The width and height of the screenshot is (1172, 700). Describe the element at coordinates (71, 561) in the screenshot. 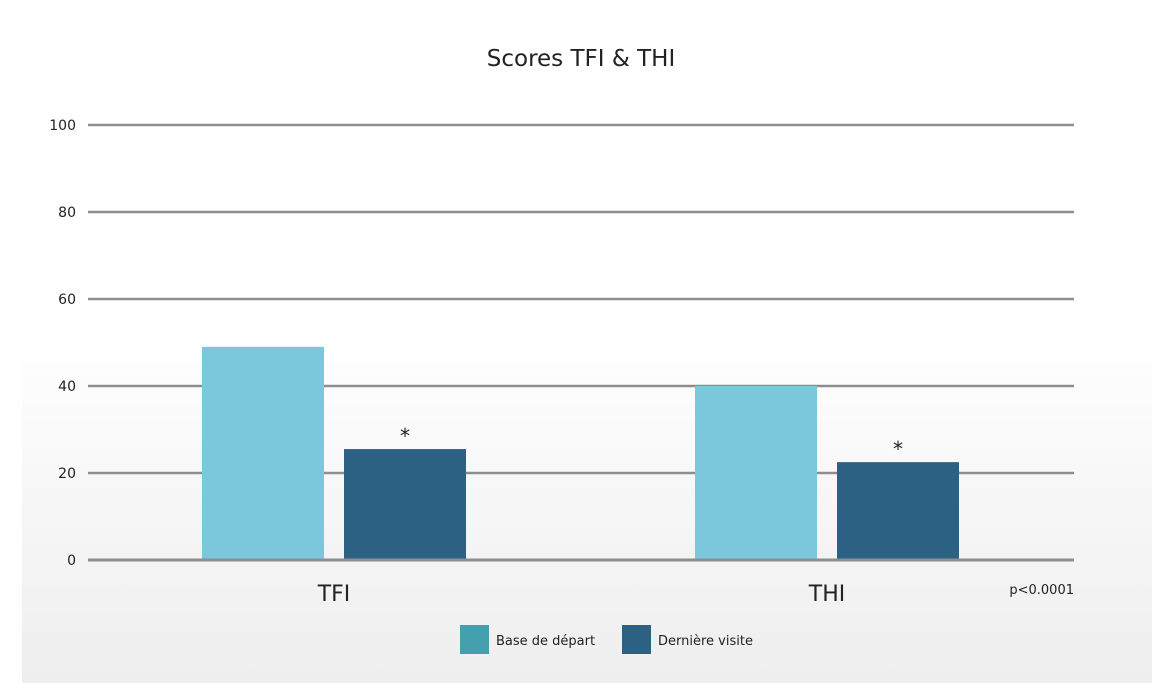

I see `y-tick-label: 0` at that location.